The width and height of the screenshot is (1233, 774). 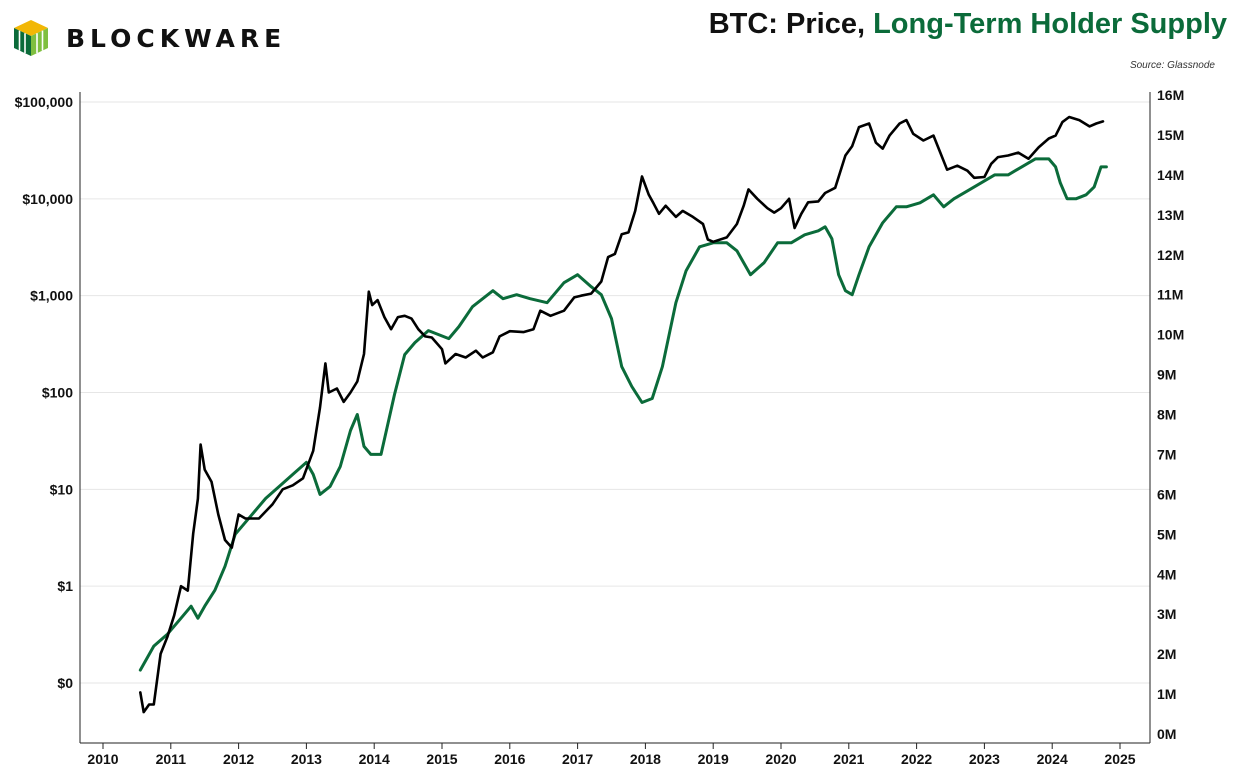 What do you see at coordinates (65, 683) in the screenshot?
I see `left-tick-label: $0` at bounding box center [65, 683].